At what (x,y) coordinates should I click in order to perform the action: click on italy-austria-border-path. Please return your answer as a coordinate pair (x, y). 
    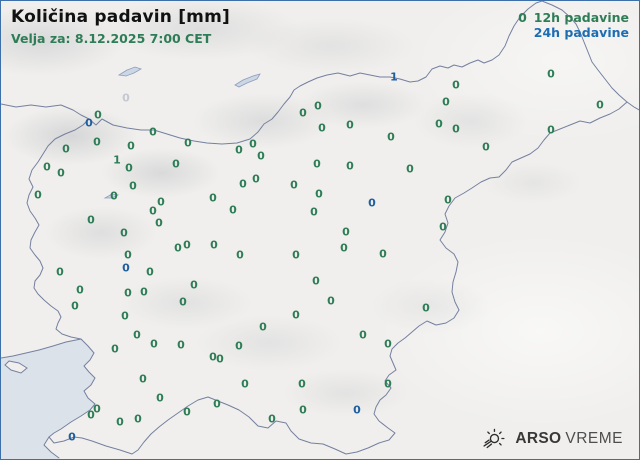
    Looking at the image, I should click on (45, 111).